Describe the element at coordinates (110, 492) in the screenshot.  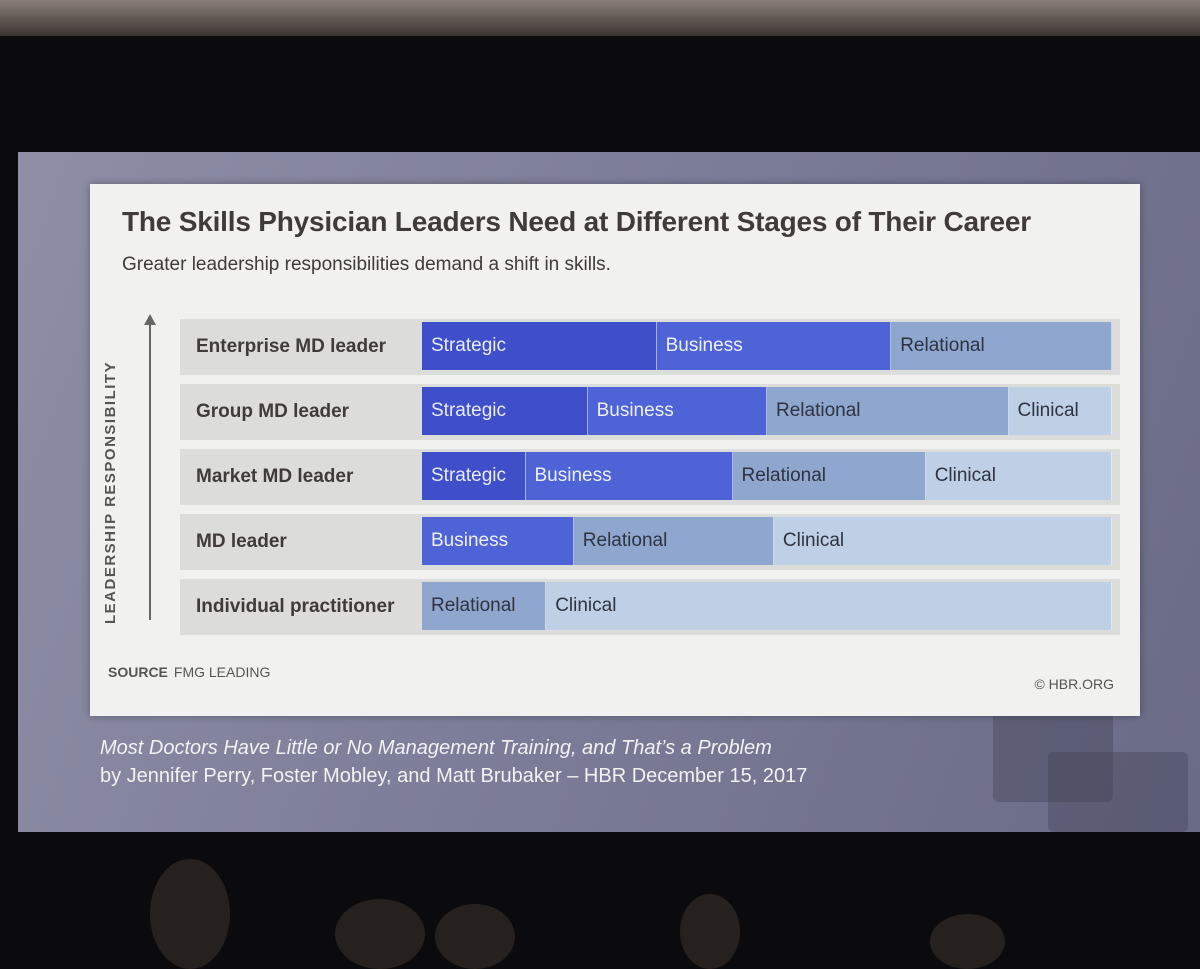
I see `y-axis-label: LEADERSHIP RESPONSIBILITY` at that location.